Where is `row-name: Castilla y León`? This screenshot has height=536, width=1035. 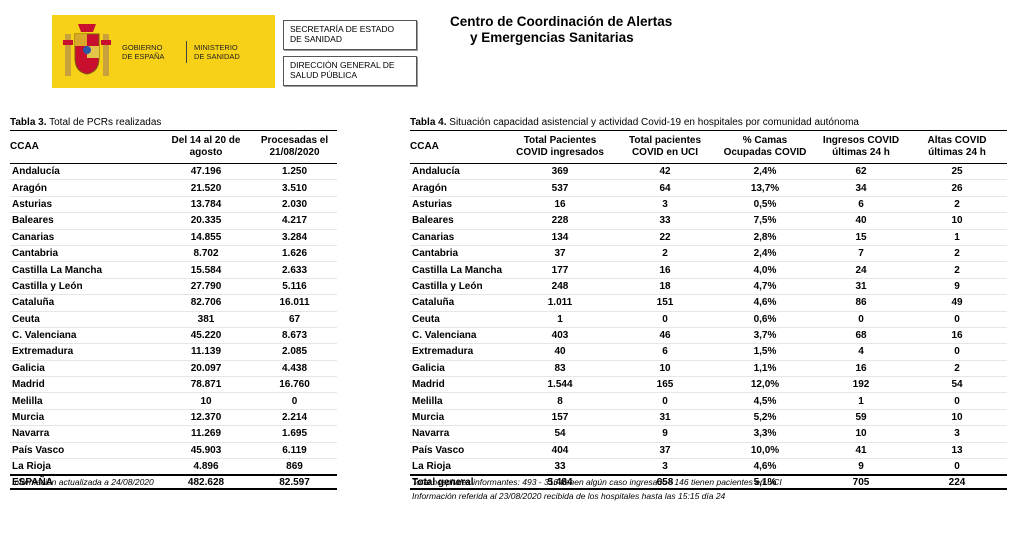
row-name: Castilla y León is located at coordinates (85, 287).